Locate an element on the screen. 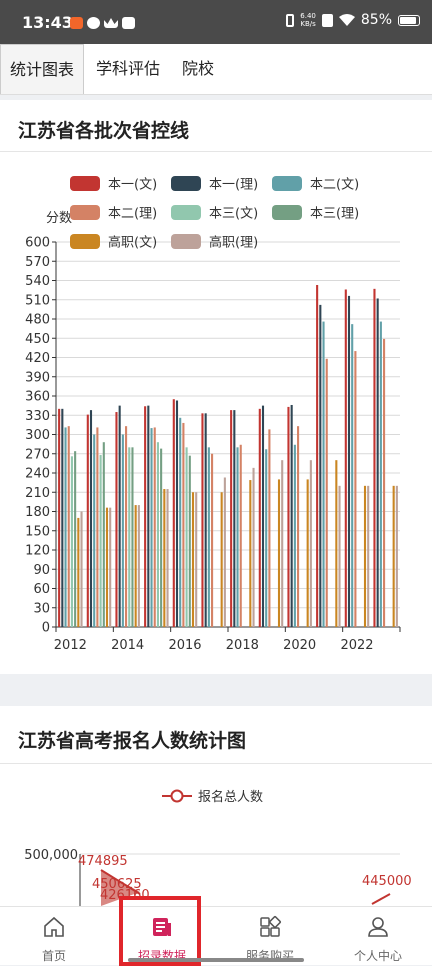  wifi-icon is located at coordinates (346, 19).